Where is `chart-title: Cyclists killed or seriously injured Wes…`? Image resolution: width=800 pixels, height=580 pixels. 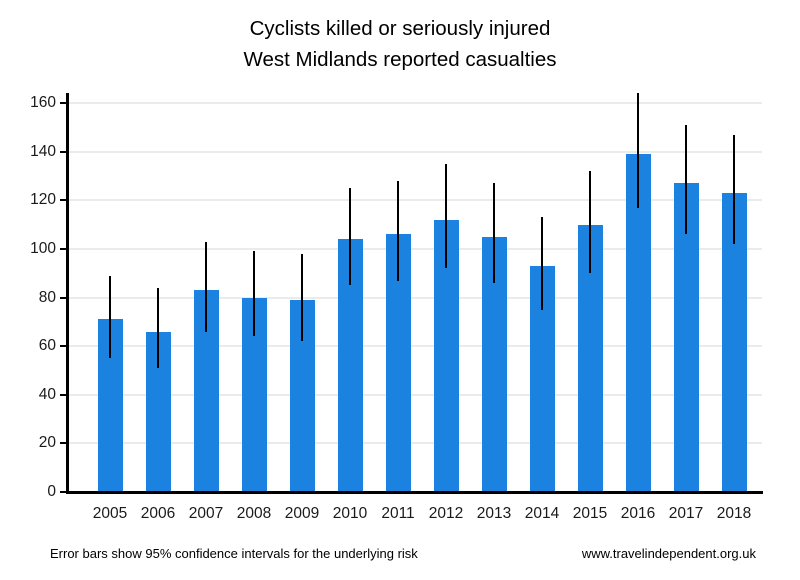 chart-title: Cyclists killed or seriously injured Wes… is located at coordinates (400, 44).